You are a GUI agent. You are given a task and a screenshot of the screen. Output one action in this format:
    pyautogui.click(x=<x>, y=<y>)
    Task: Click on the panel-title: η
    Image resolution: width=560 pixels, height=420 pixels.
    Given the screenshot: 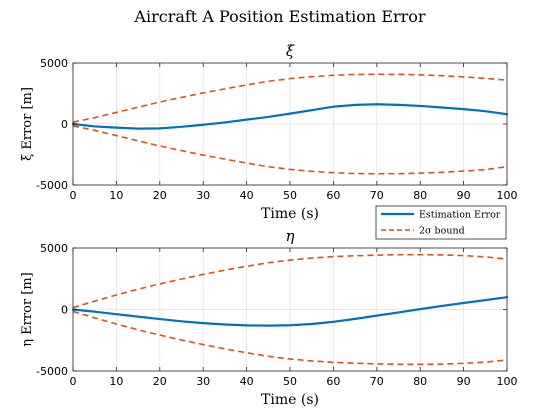 What is the action you would take?
    pyautogui.click(x=290, y=236)
    